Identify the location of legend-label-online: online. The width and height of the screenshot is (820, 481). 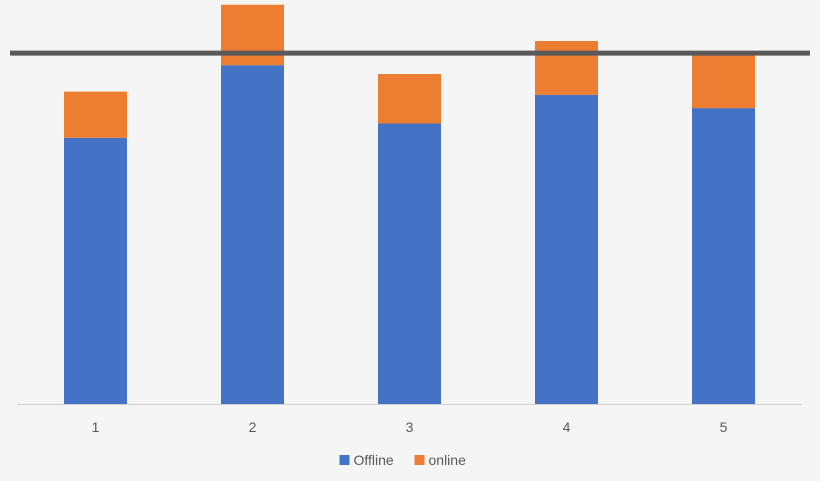
(448, 460).